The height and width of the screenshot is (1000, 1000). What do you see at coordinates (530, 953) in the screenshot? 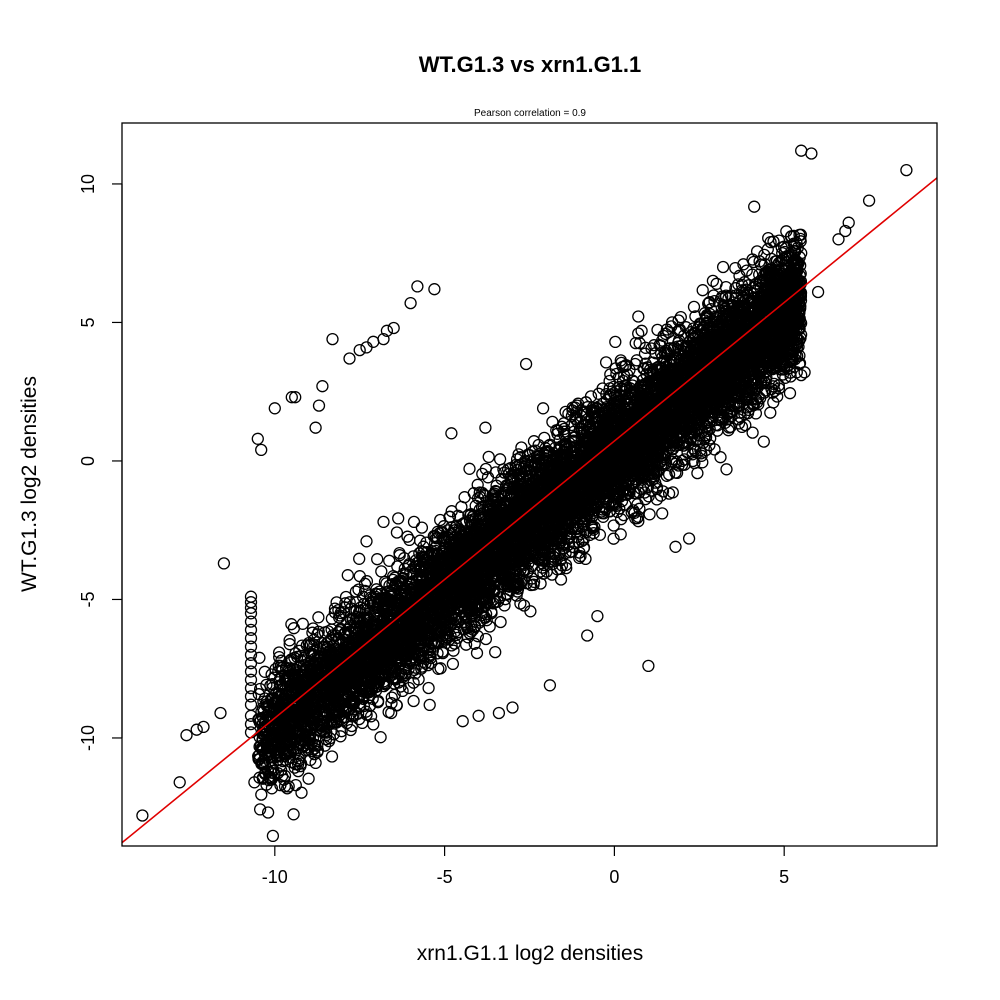
I see `x-axis-label: xrn1.G1.1 log2 densities` at bounding box center [530, 953].